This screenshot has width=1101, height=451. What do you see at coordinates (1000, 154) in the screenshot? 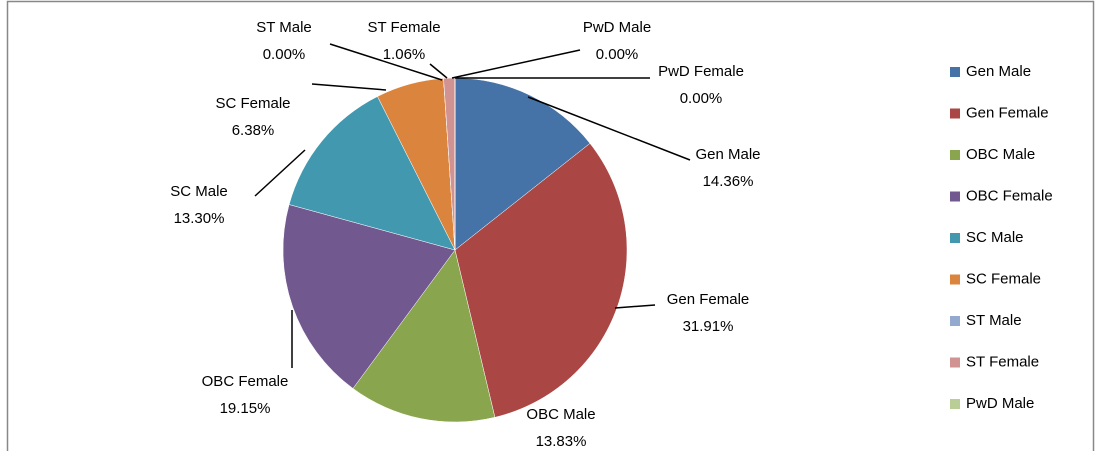
I see `legend-label: OBC Male` at bounding box center [1000, 154].